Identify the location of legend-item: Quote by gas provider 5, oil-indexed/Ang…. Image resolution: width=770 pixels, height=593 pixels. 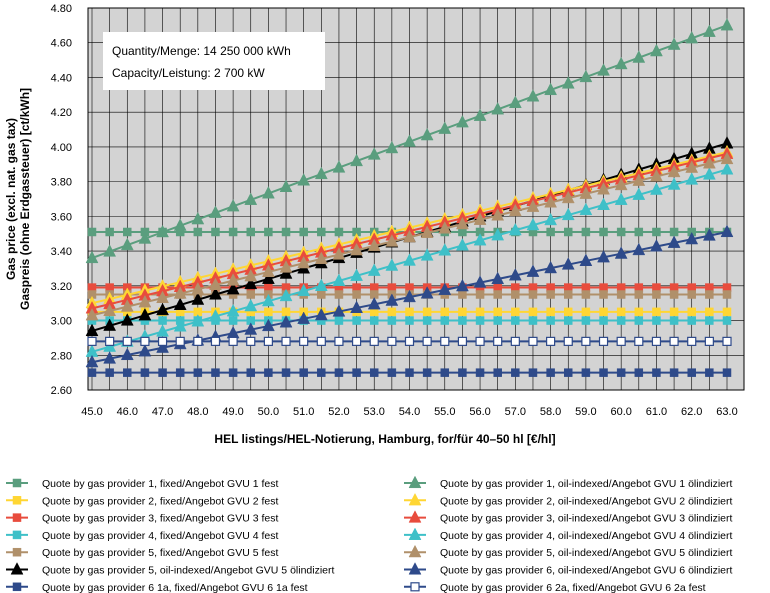
(568, 551).